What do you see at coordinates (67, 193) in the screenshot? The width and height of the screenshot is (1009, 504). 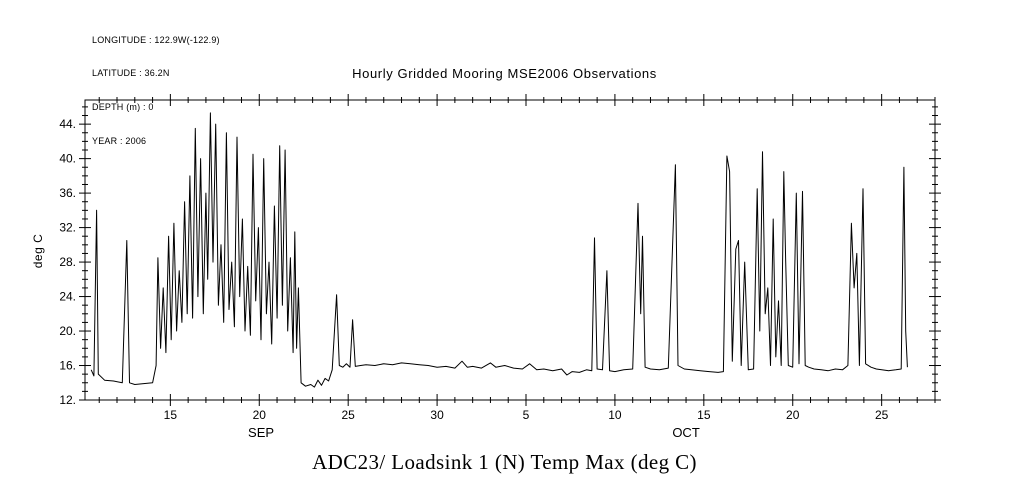 I see `y-tick-label: 36.` at bounding box center [67, 193].